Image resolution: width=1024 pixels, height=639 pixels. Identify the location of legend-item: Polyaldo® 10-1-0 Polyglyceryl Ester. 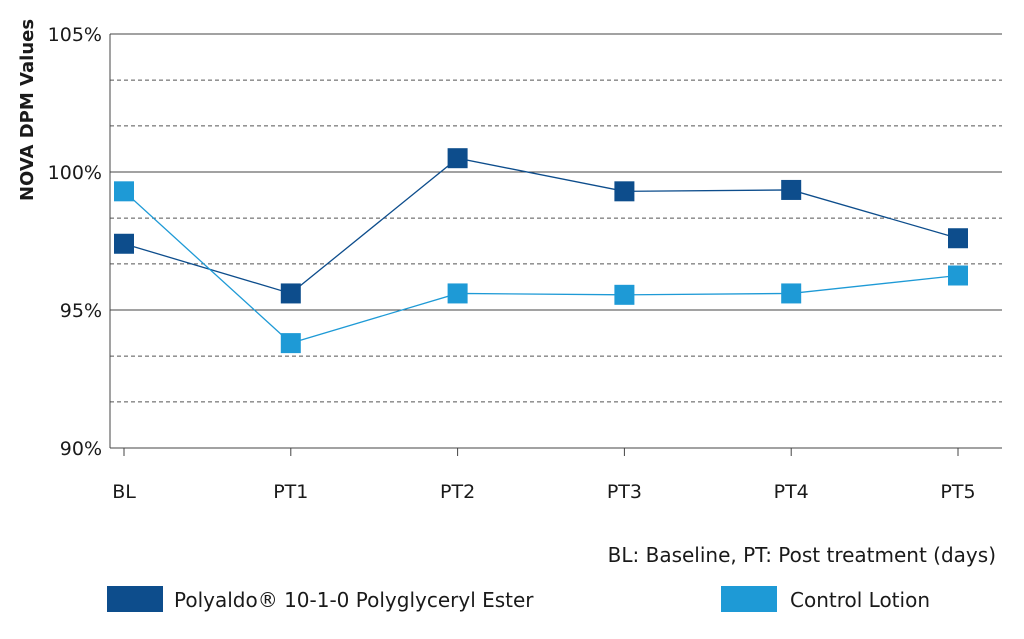
(320, 599).